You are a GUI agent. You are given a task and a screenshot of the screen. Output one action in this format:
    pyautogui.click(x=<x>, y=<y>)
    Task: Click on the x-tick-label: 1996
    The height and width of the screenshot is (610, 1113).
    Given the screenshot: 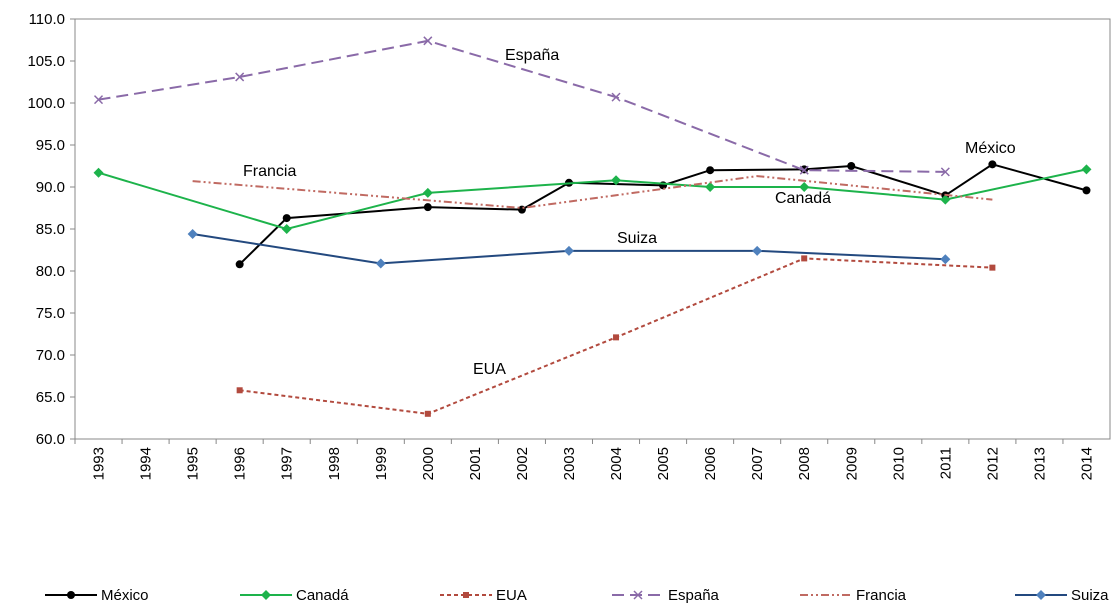 What is the action you would take?
    pyautogui.click(x=240, y=463)
    